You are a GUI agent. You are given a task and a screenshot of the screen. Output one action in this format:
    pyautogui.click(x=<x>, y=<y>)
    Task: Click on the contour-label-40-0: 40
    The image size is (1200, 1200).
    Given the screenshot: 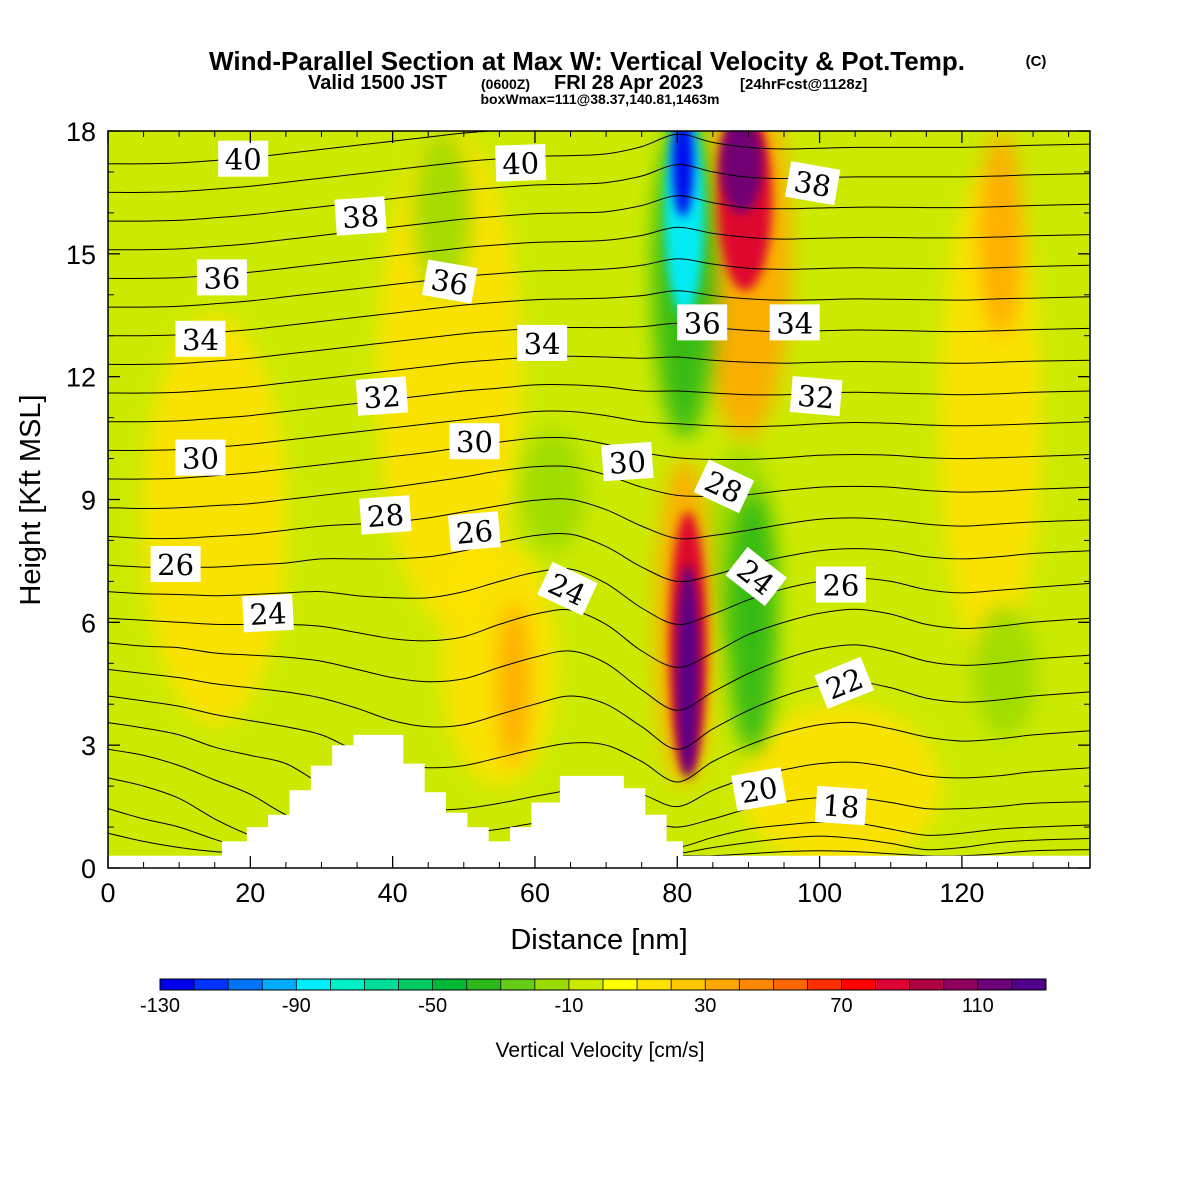 What is the action you would take?
    pyautogui.click(x=243, y=158)
    